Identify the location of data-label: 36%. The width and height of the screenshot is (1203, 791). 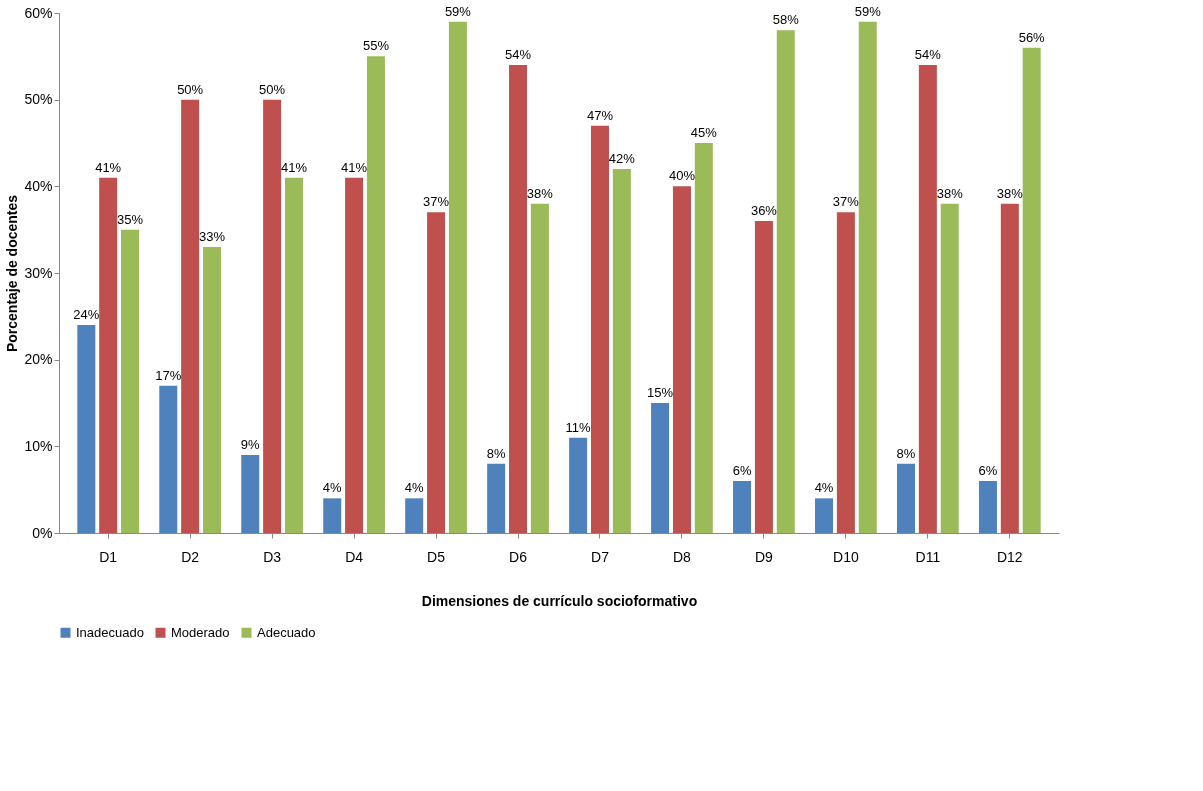
(764, 210).